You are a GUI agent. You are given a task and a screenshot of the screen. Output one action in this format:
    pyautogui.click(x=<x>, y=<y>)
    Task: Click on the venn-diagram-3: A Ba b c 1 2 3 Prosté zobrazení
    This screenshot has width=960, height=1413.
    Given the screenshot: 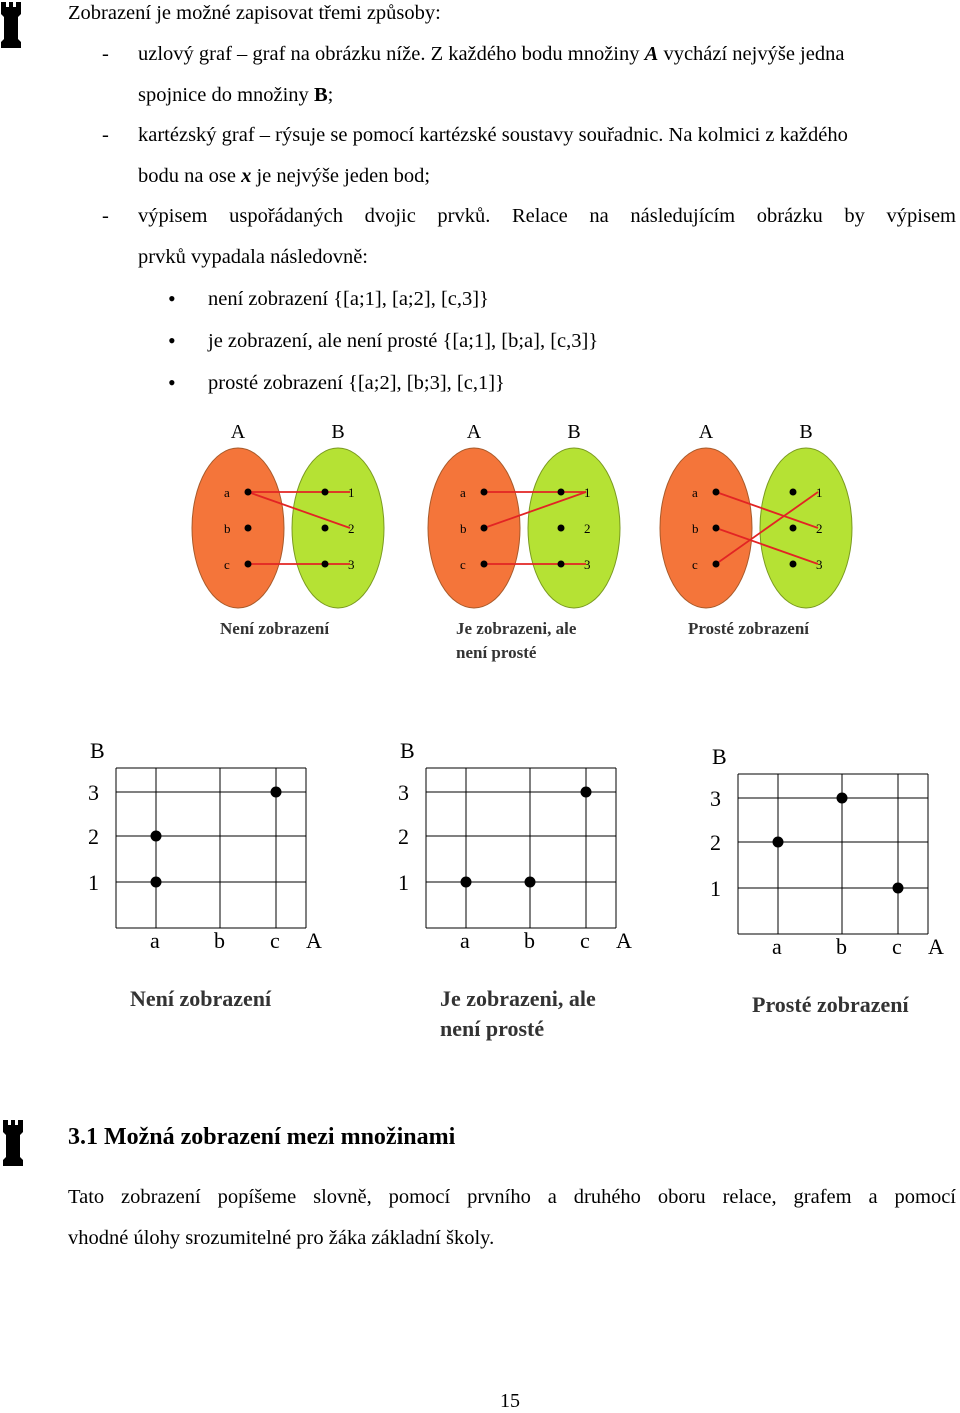 What is the action you would take?
    pyautogui.click(x=756, y=529)
    